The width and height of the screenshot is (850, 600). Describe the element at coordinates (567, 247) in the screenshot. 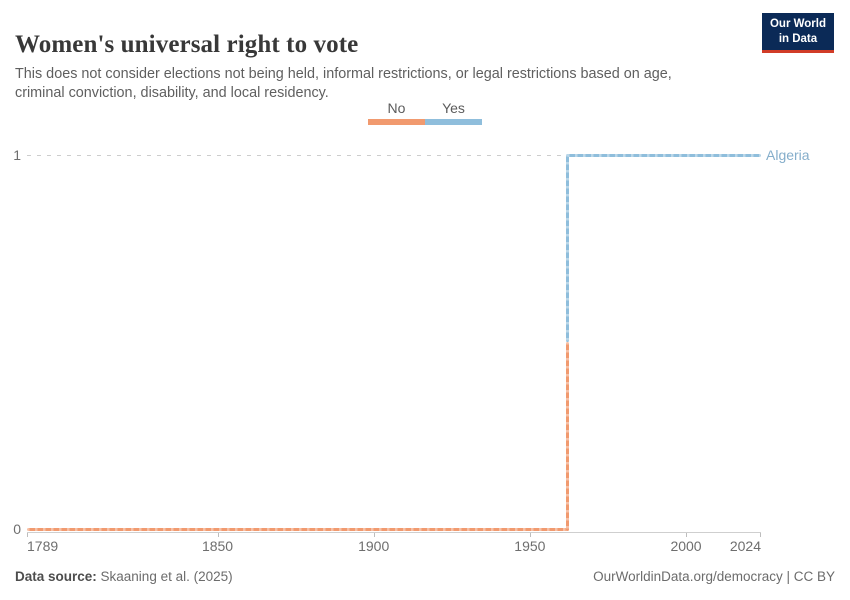

I see `series-transition-top` at that location.